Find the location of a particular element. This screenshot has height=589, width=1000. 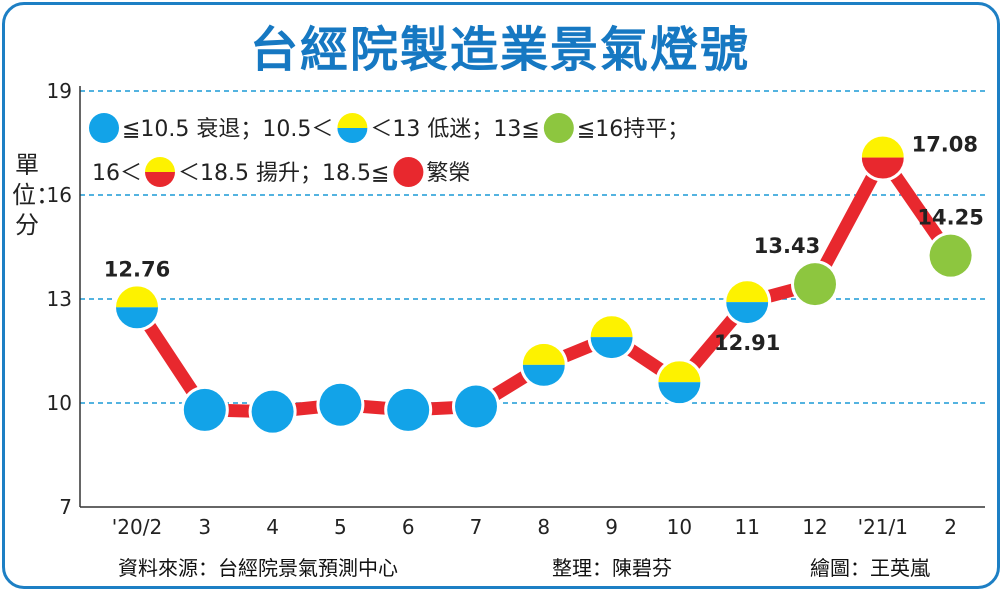

y-axis-unit-label: 單位：分 is located at coordinates (36, 195).